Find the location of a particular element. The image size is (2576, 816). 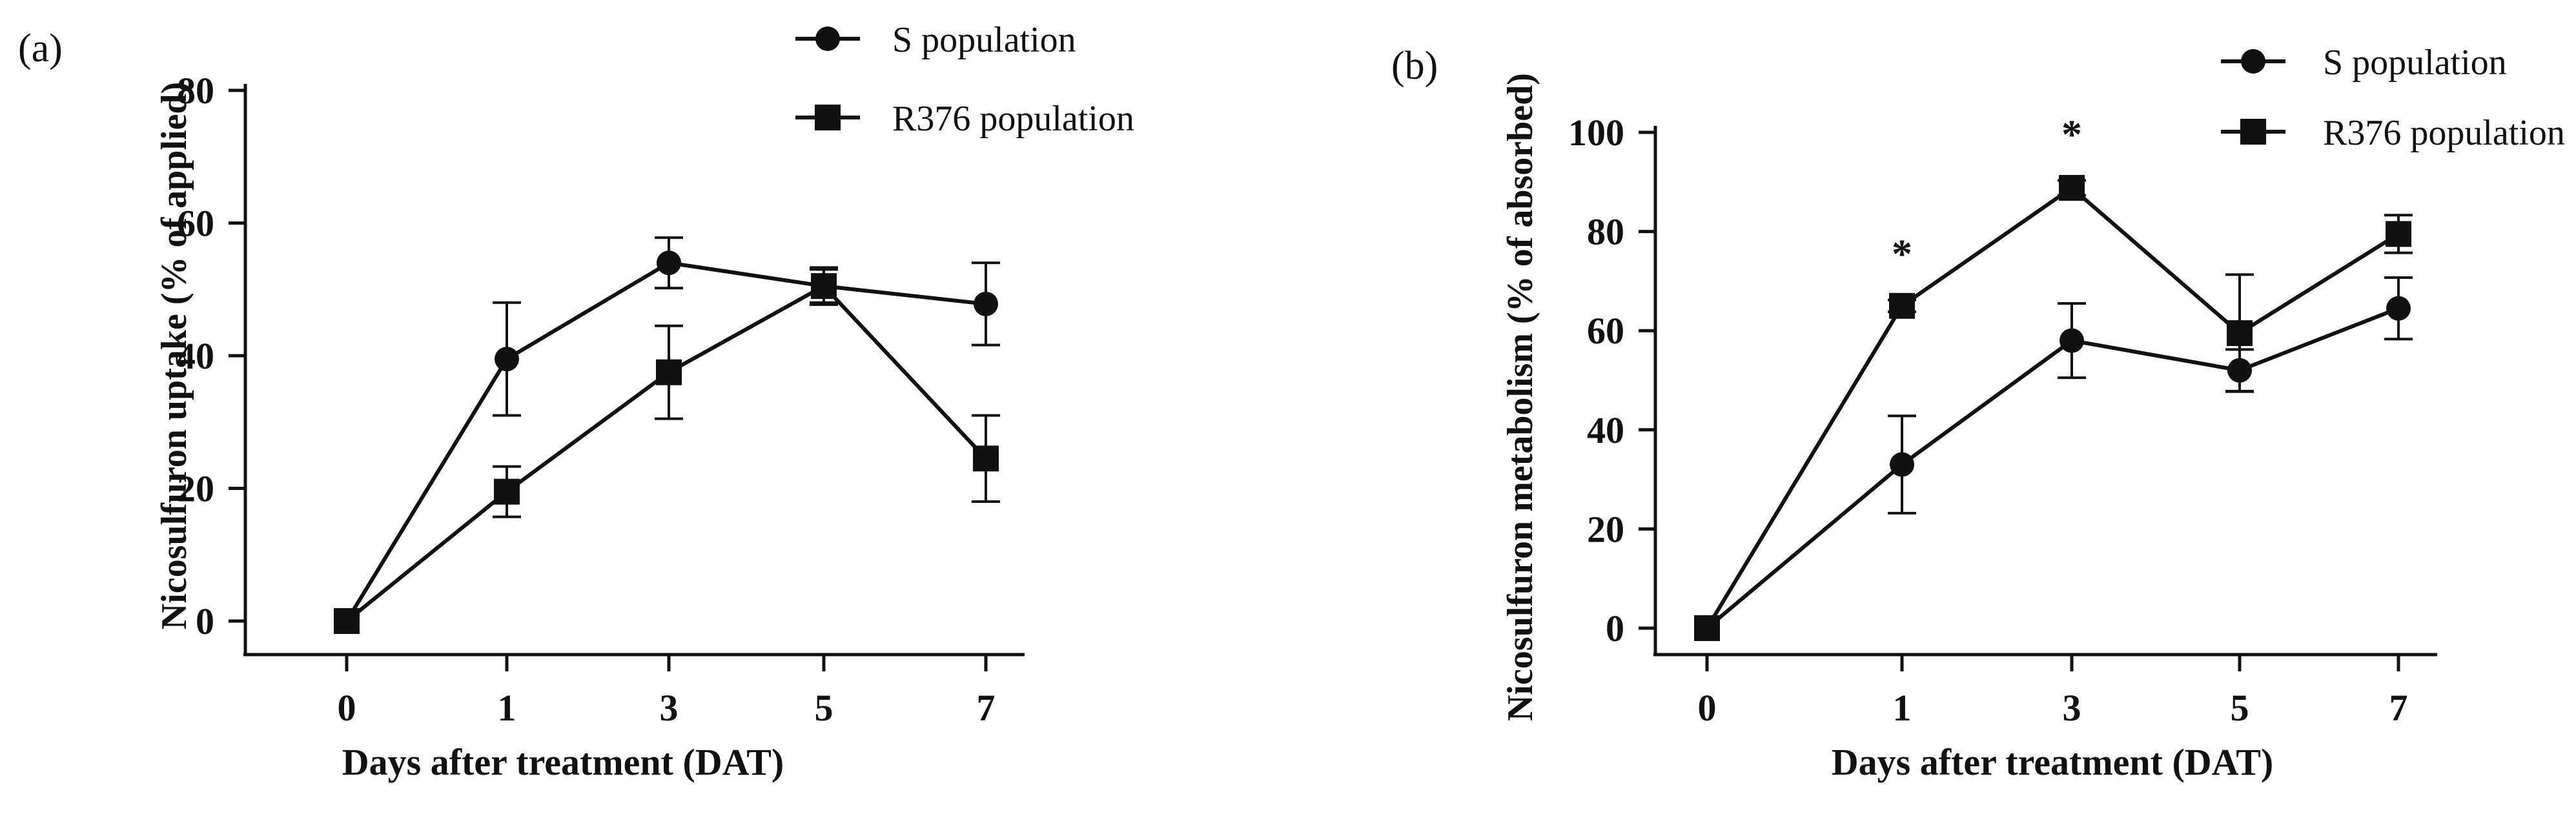

y-axis-title: Nicosulfuron metabolism (% of absorbed) is located at coordinates (1520, 397).